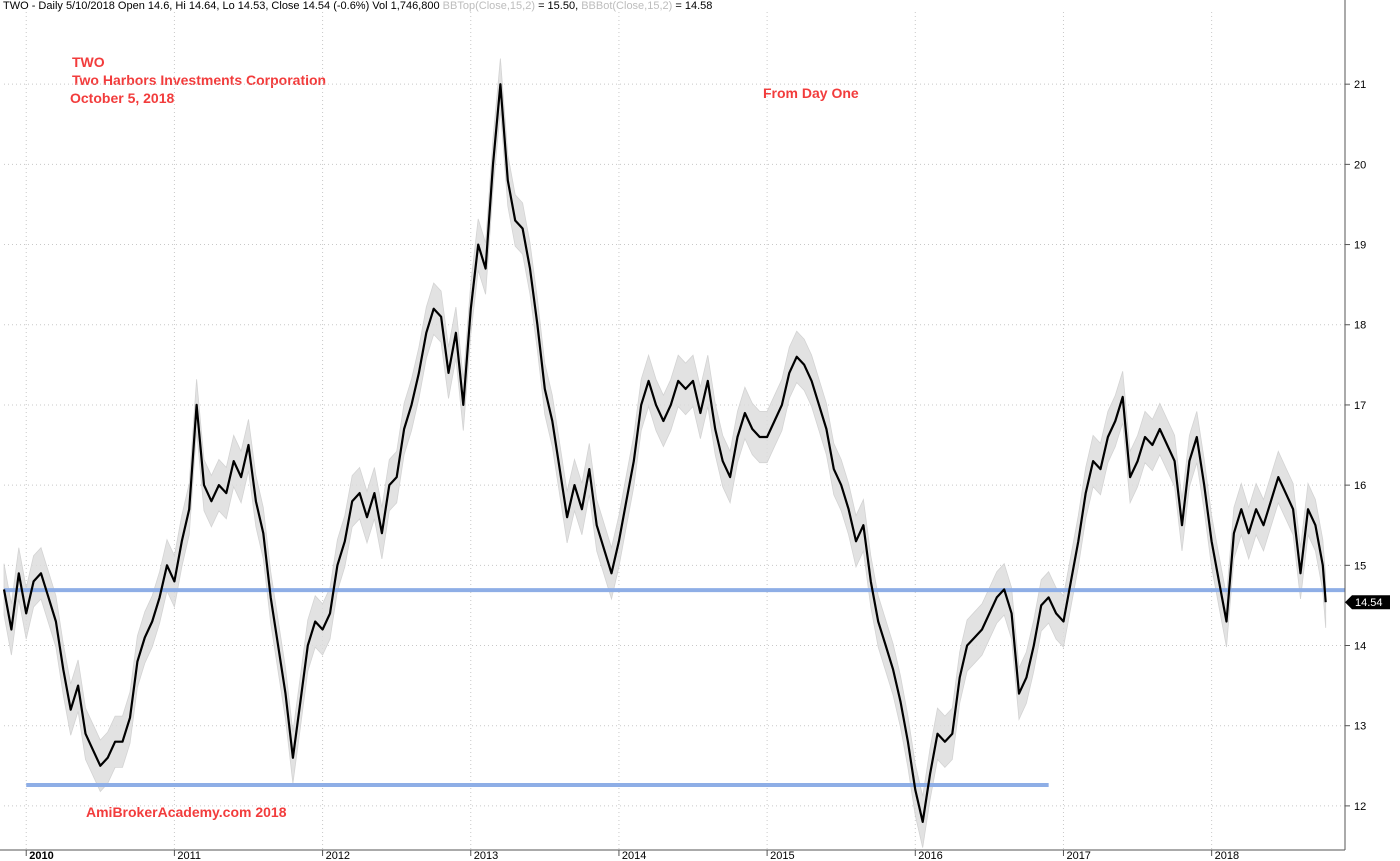 The width and height of the screenshot is (1400, 861). What do you see at coordinates (1360, 246) in the screenshot?
I see `y-tick-label: 19` at bounding box center [1360, 246].